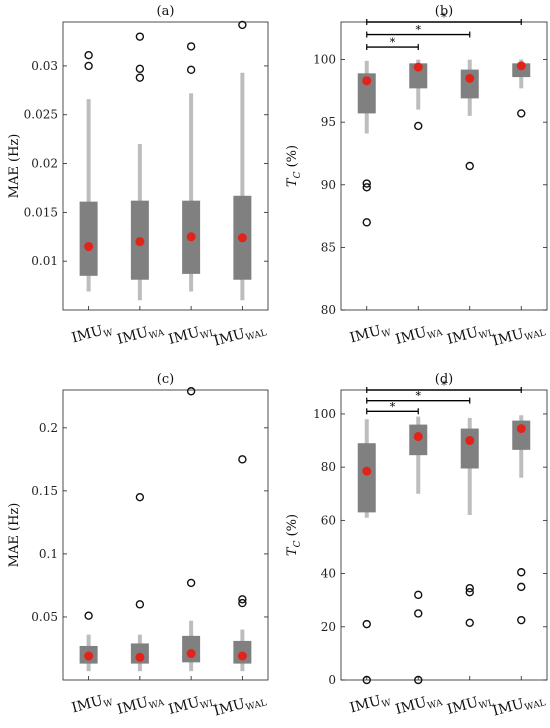 This screenshot has width=550, height=728. Describe the element at coordinates (535, 705) in the screenshot. I see `x-tick-label-sub: WAL` at that location.